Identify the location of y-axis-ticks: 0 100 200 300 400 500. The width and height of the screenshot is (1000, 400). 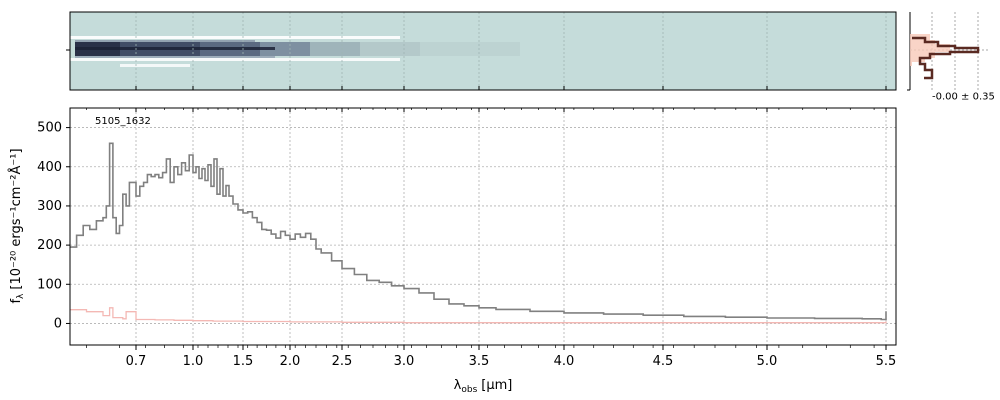
(53, 226).